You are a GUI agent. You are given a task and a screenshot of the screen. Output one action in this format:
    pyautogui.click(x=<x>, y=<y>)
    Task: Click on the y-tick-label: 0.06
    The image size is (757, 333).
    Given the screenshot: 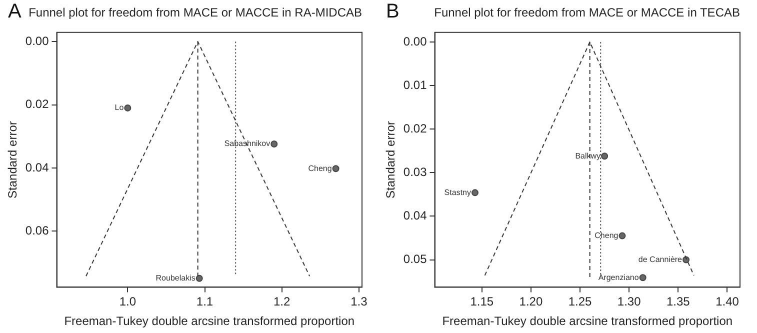 What is the action you would take?
    pyautogui.click(x=37, y=231)
    